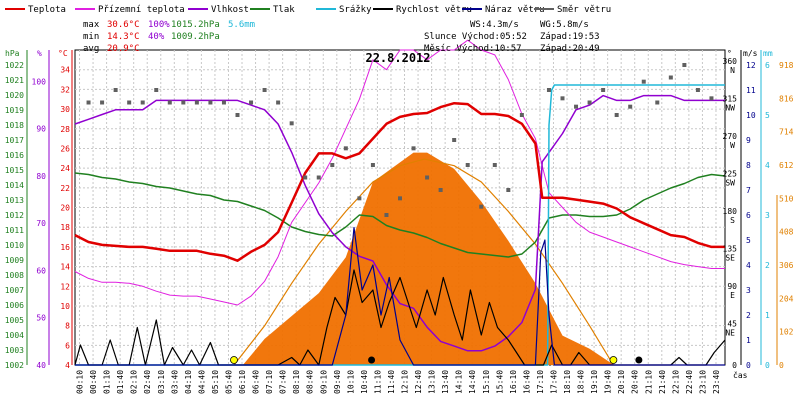 Image resolution: width=800 pixels, height=404 pixels. What do you see at coordinates (405, 382) in the screenshot?
I see `time-tick-label: 12:10` at bounding box center [405, 382].